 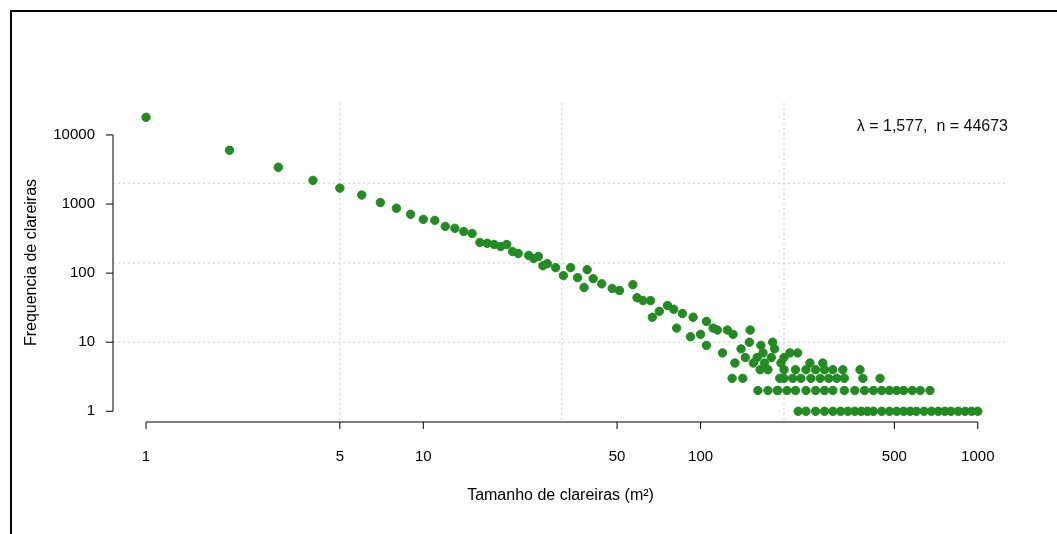 I want to click on x-axis-title: Tamanho de clareiras (m²), so click(x=560, y=494).